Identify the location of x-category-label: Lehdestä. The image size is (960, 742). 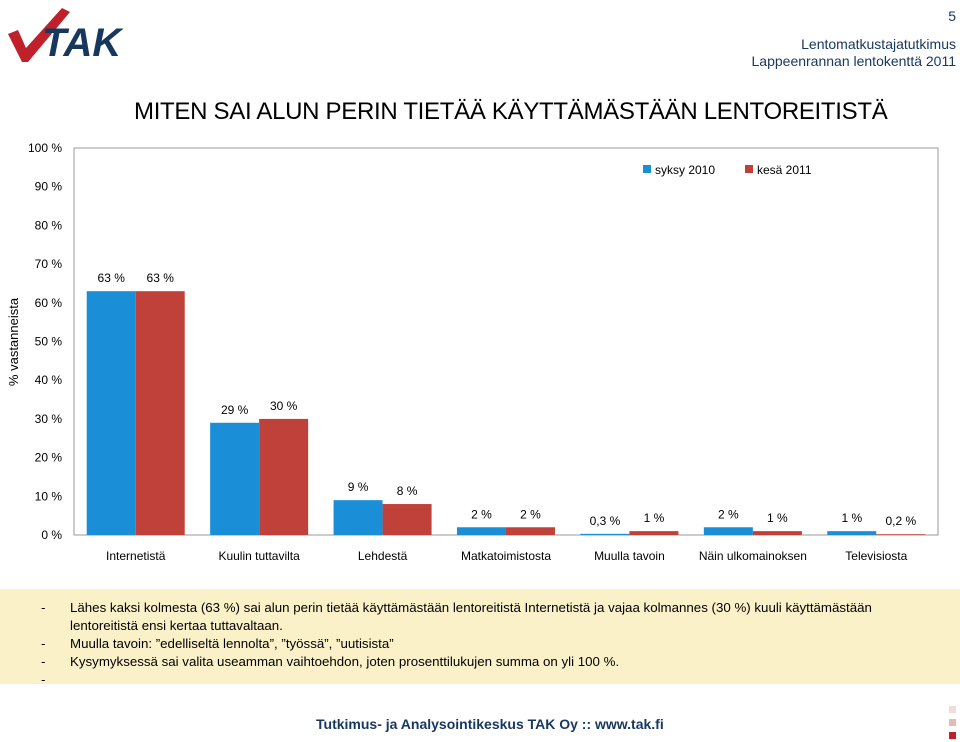
(383, 556).